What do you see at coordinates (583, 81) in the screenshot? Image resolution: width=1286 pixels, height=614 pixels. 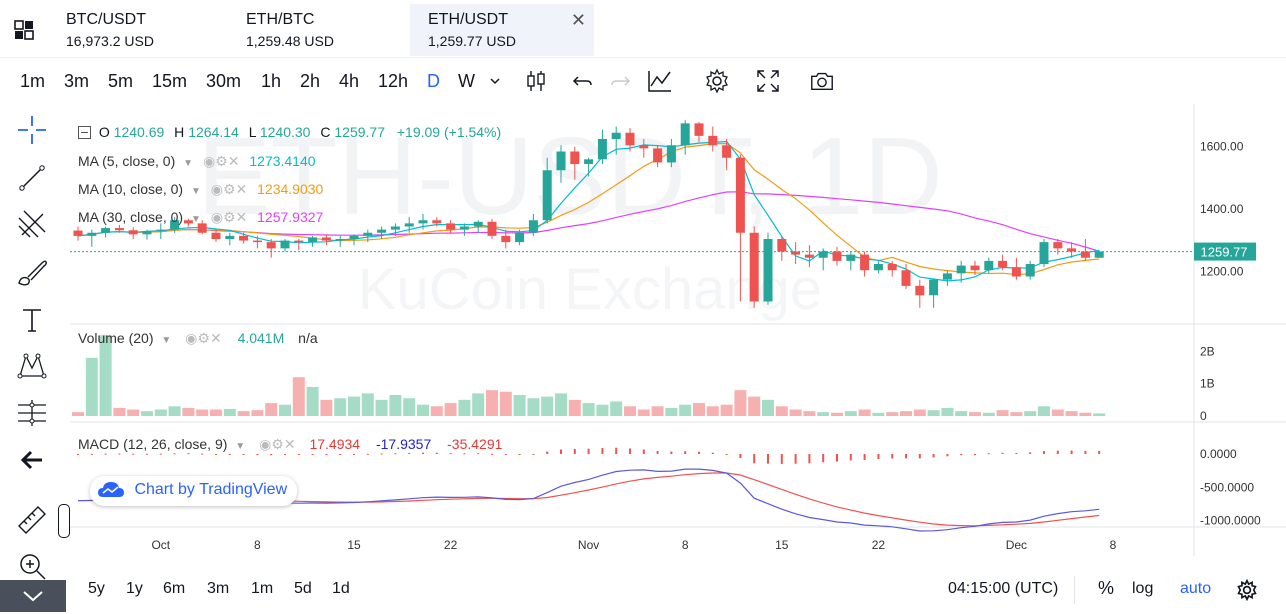 I see `undo-icon` at bounding box center [583, 81].